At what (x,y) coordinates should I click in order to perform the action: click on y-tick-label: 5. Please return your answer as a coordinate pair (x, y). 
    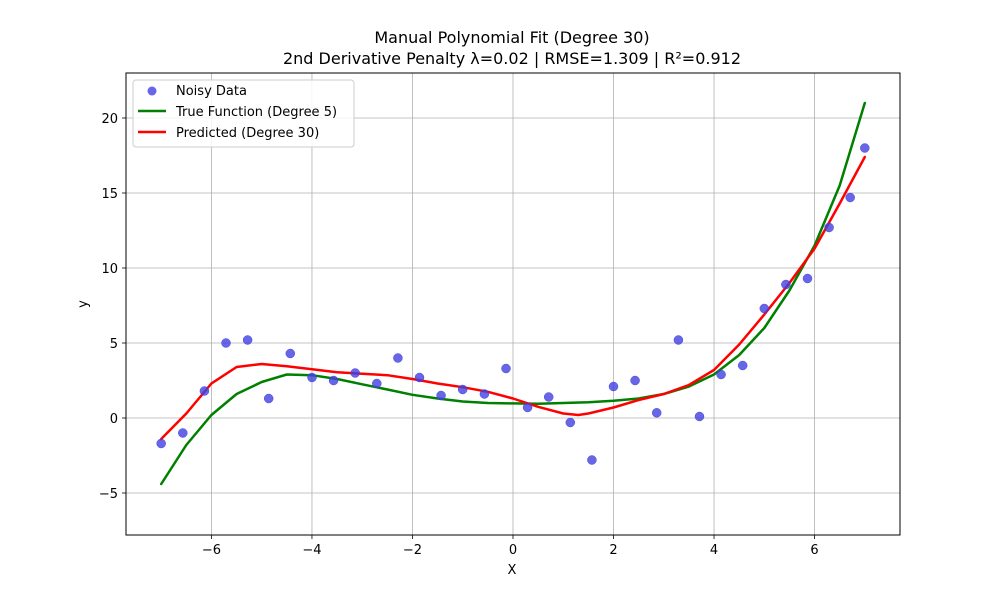
    Looking at the image, I should click on (114, 344).